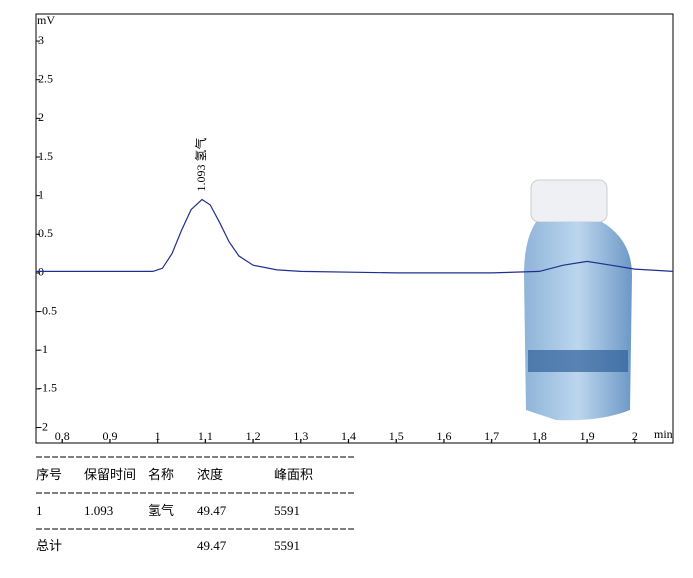 Image resolution: width=693 pixels, height=578 pixels. I want to click on x-tick-label: 1,4, so click(348, 436).